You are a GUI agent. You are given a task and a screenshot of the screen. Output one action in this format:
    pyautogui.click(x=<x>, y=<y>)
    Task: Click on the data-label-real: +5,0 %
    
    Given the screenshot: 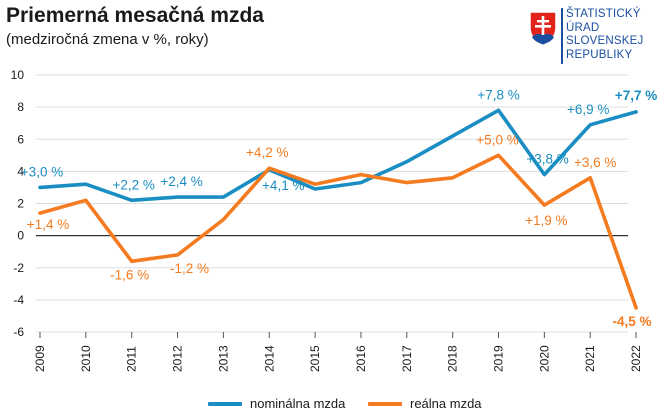 What is the action you would take?
    pyautogui.click(x=497, y=139)
    